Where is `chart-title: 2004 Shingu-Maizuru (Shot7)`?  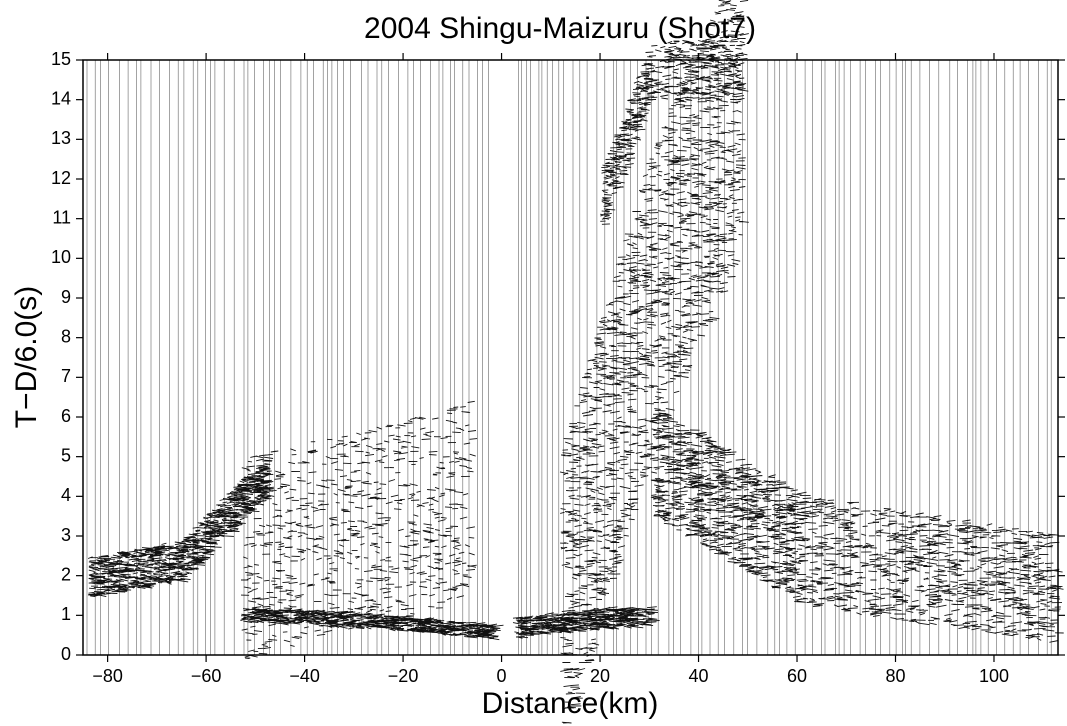 chart-title: 2004 Shingu-Maizuru (Shot7) is located at coordinates (560, 28).